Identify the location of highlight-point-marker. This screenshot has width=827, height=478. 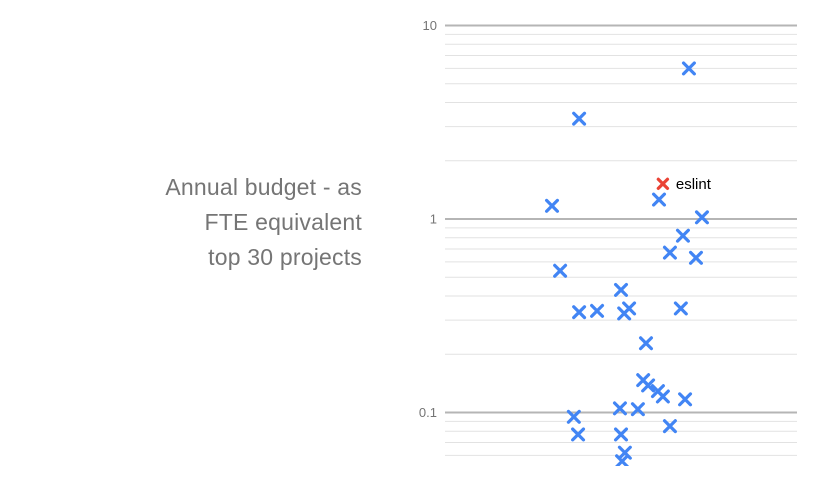
(663, 184).